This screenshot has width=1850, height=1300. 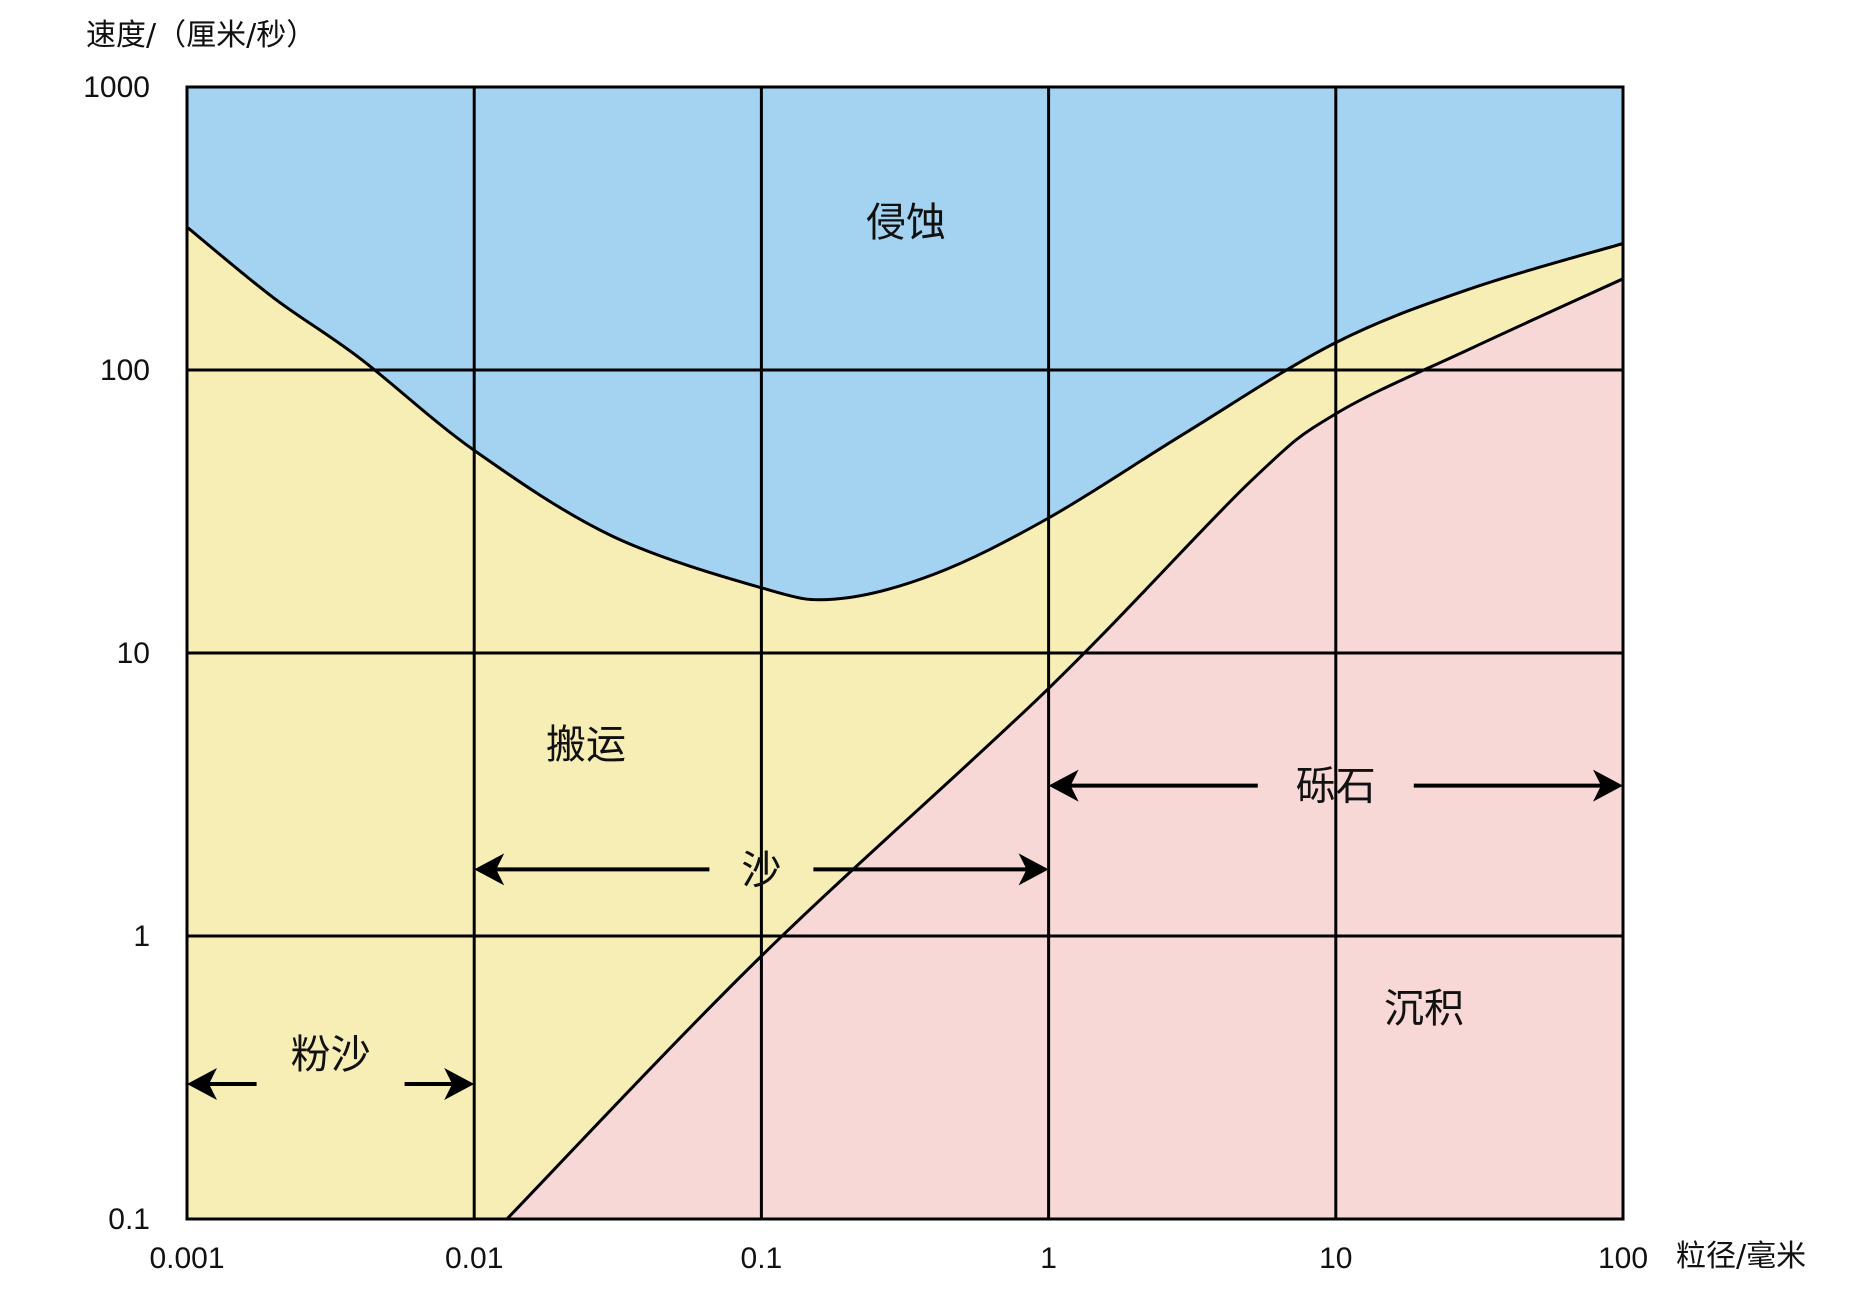 What do you see at coordinates (1424, 1009) in the screenshot?
I see `deposition-label: 沉积` at bounding box center [1424, 1009].